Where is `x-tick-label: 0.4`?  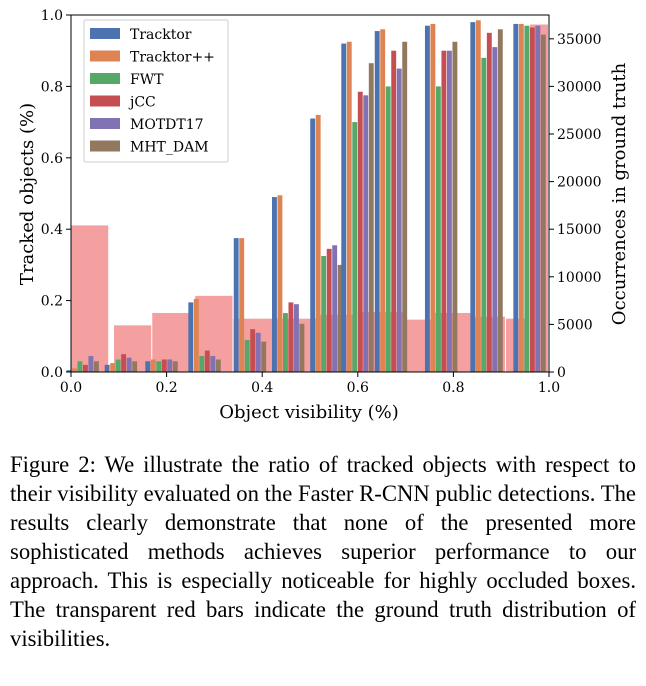
x-tick-label: 0.4 is located at coordinates (262, 388).